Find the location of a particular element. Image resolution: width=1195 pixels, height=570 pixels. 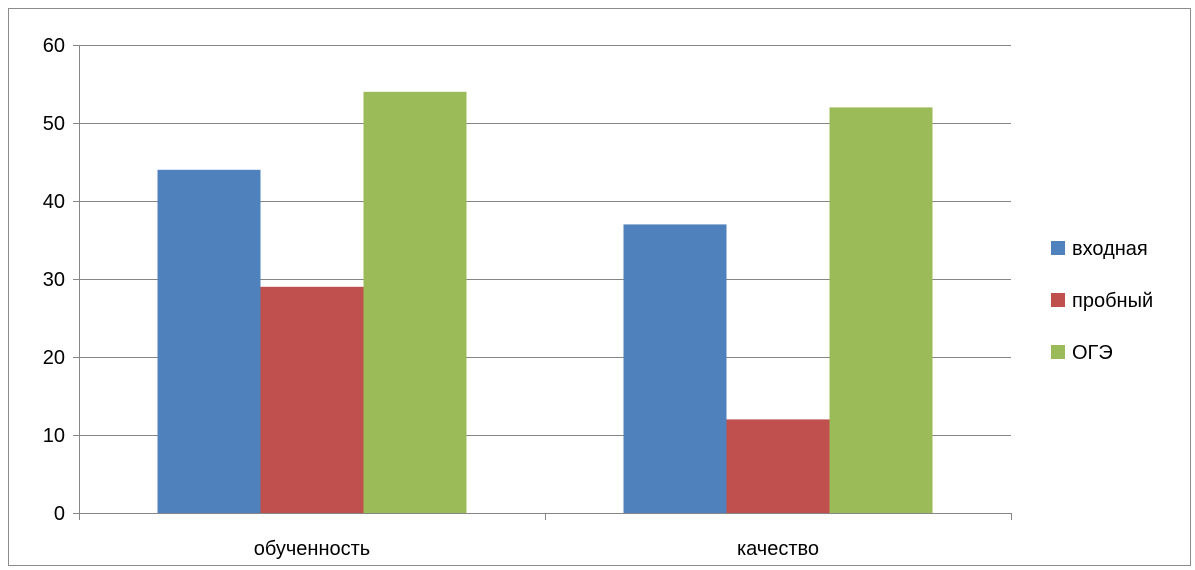

y-tick-label: 20 is located at coordinates (54, 358).